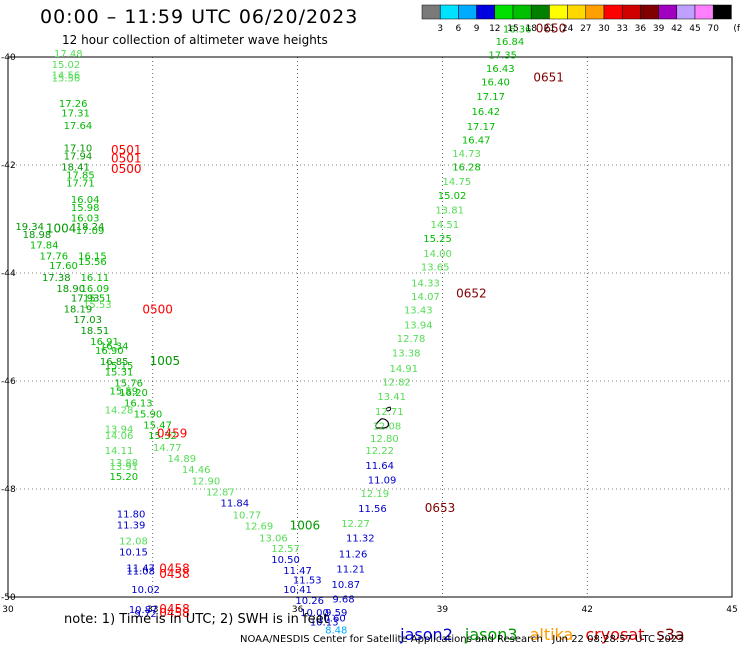 The image size is (740, 650). I want to click on x-tick-label: 36, so click(298, 610).